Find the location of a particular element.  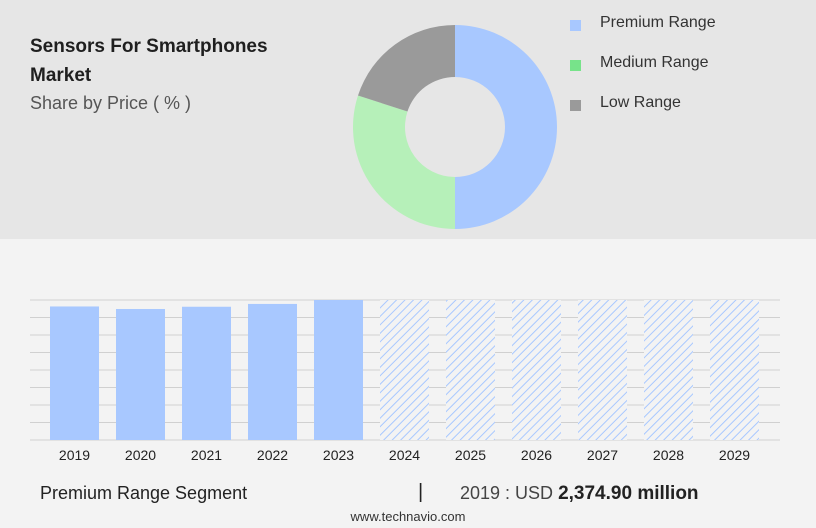

bar-2019 is located at coordinates (74, 373).